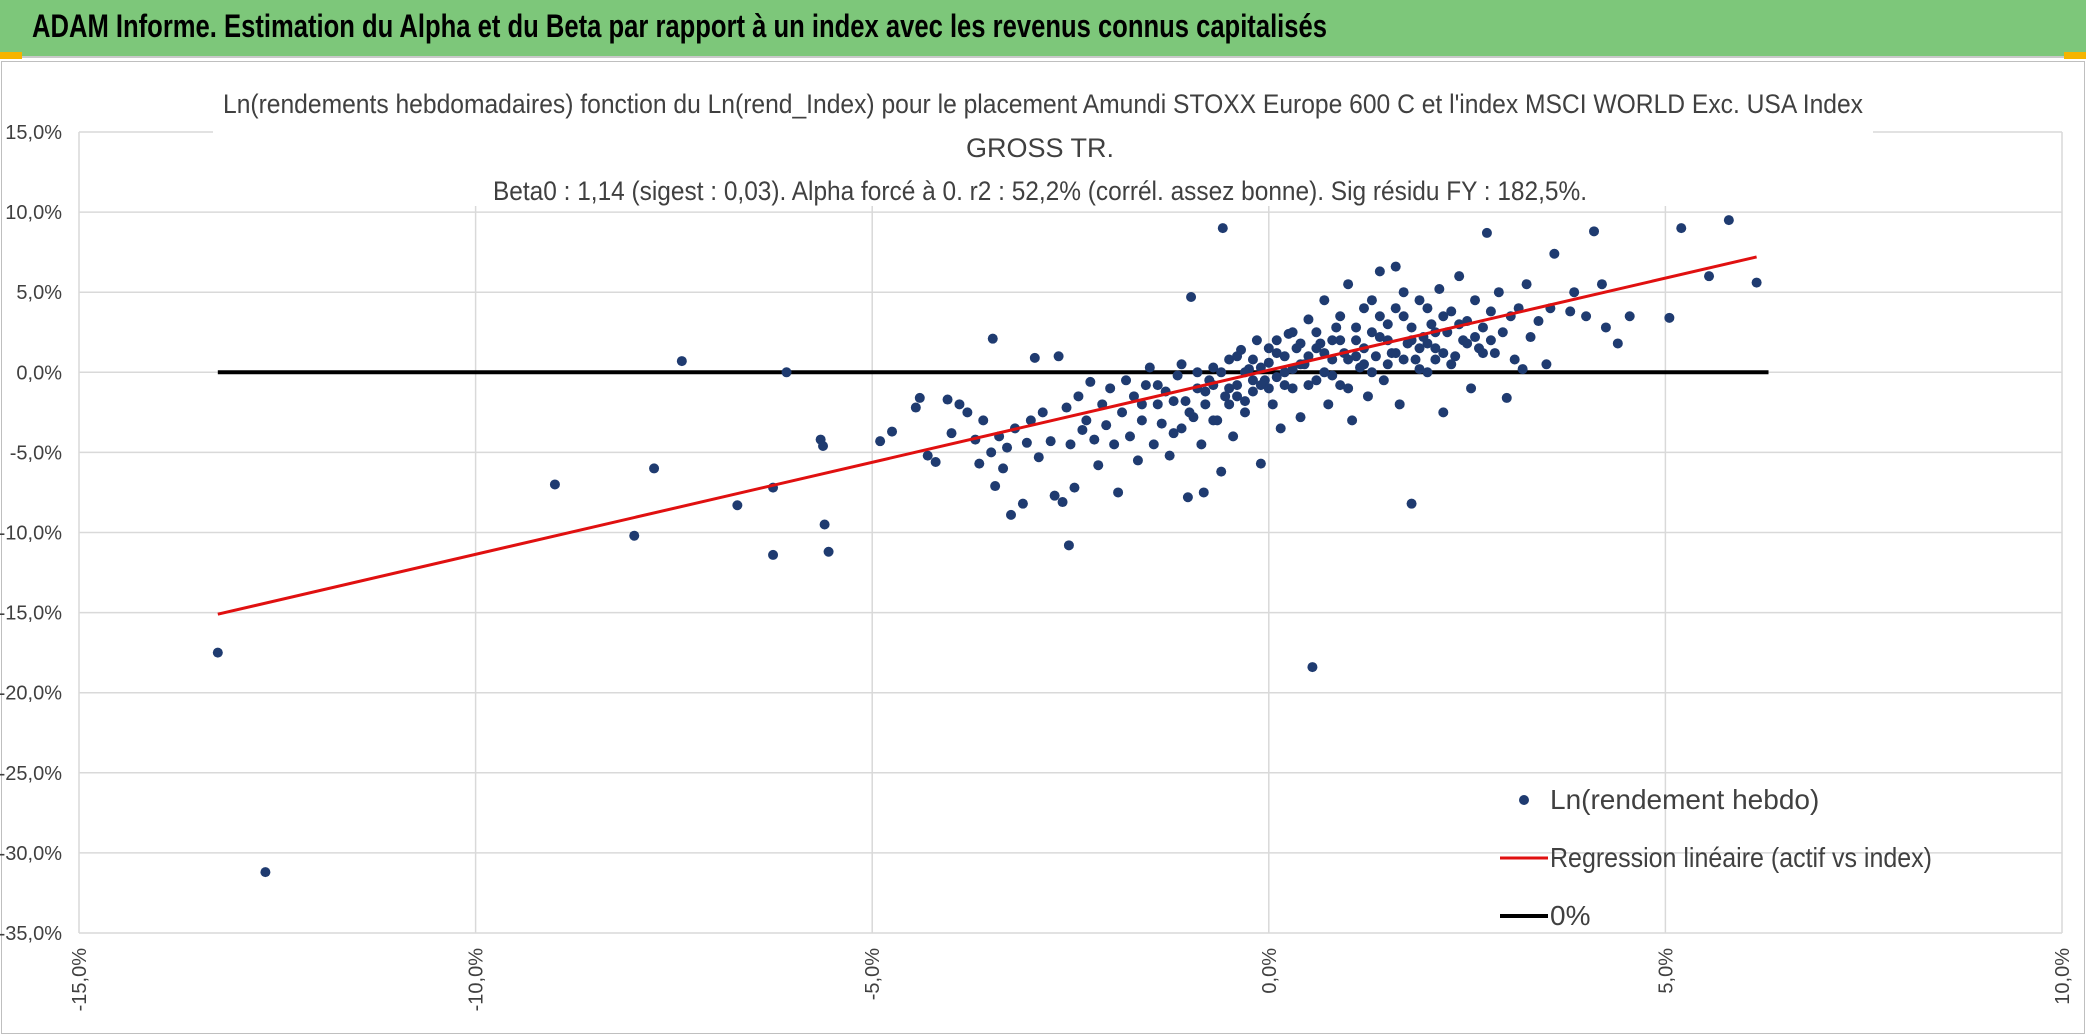 The width and height of the screenshot is (2086, 1035). Describe the element at coordinates (31, 774) in the screenshot. I see `y-tick-label: -25,0%` at that location.